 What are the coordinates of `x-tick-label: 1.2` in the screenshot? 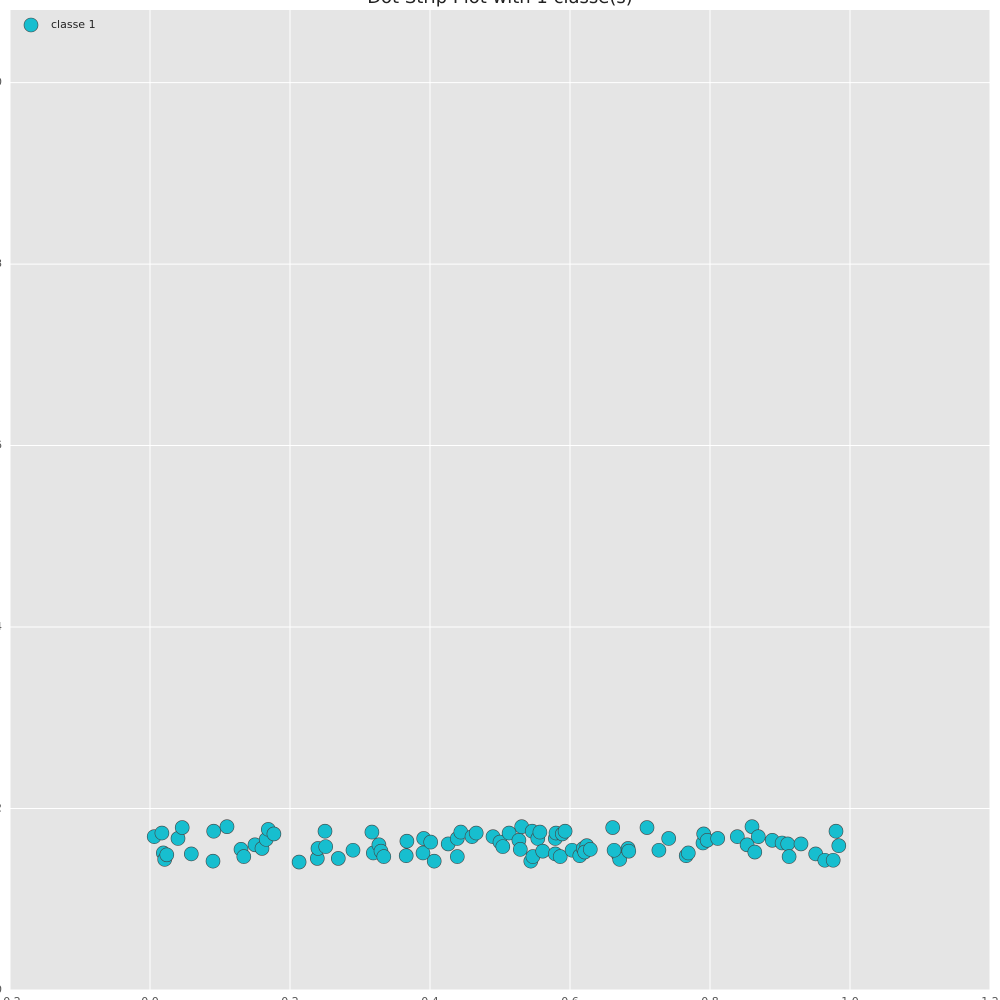 It's located at (990, 997).